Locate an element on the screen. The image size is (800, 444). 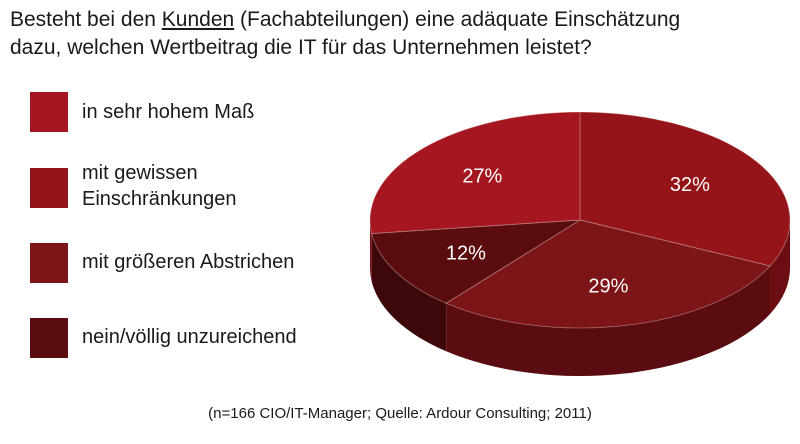
legend-label-2-line-2: Einschränkungen is located at coordinates (159, 199).